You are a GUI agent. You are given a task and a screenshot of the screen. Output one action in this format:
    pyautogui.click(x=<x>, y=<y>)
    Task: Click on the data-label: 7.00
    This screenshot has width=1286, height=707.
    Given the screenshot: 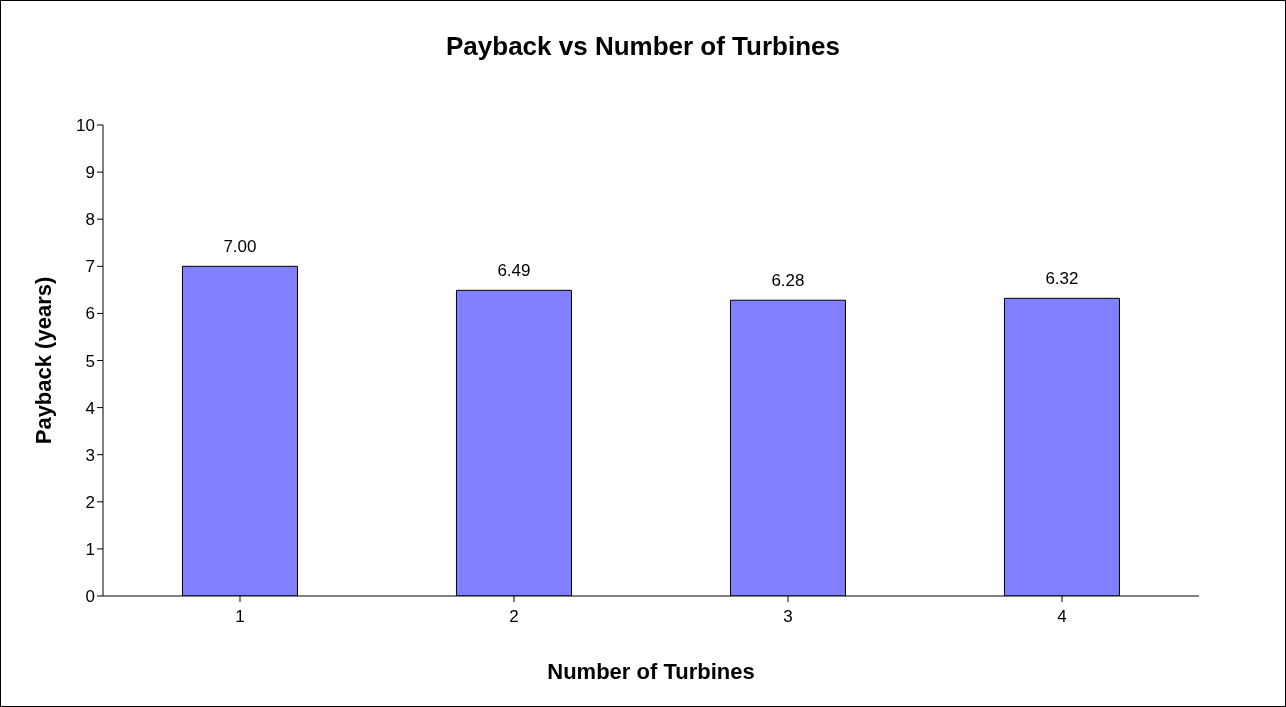 What is the action you would take?
    pyautogui.click(x=240, y=247)
    